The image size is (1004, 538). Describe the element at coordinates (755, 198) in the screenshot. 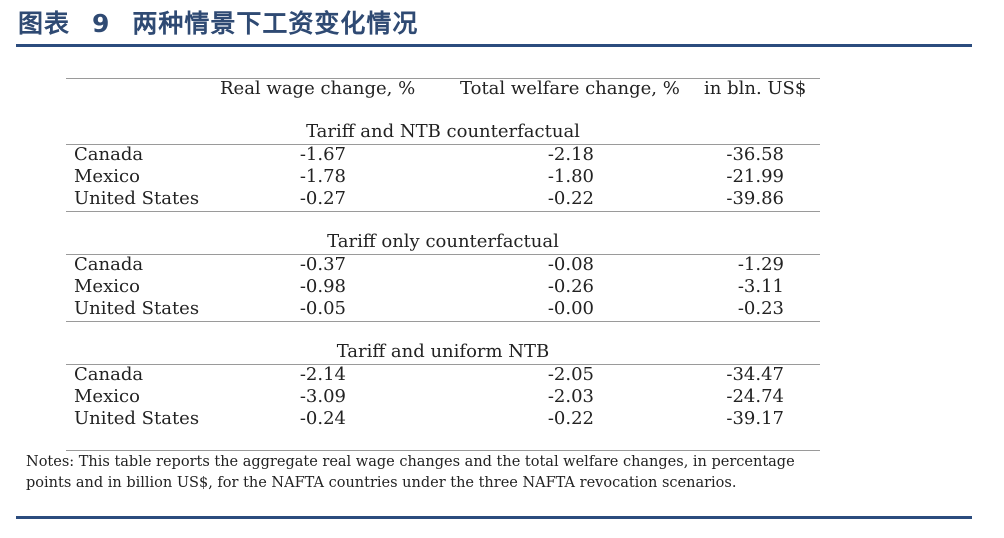

I see `welfare-bln-cell: -39.86` at that location.